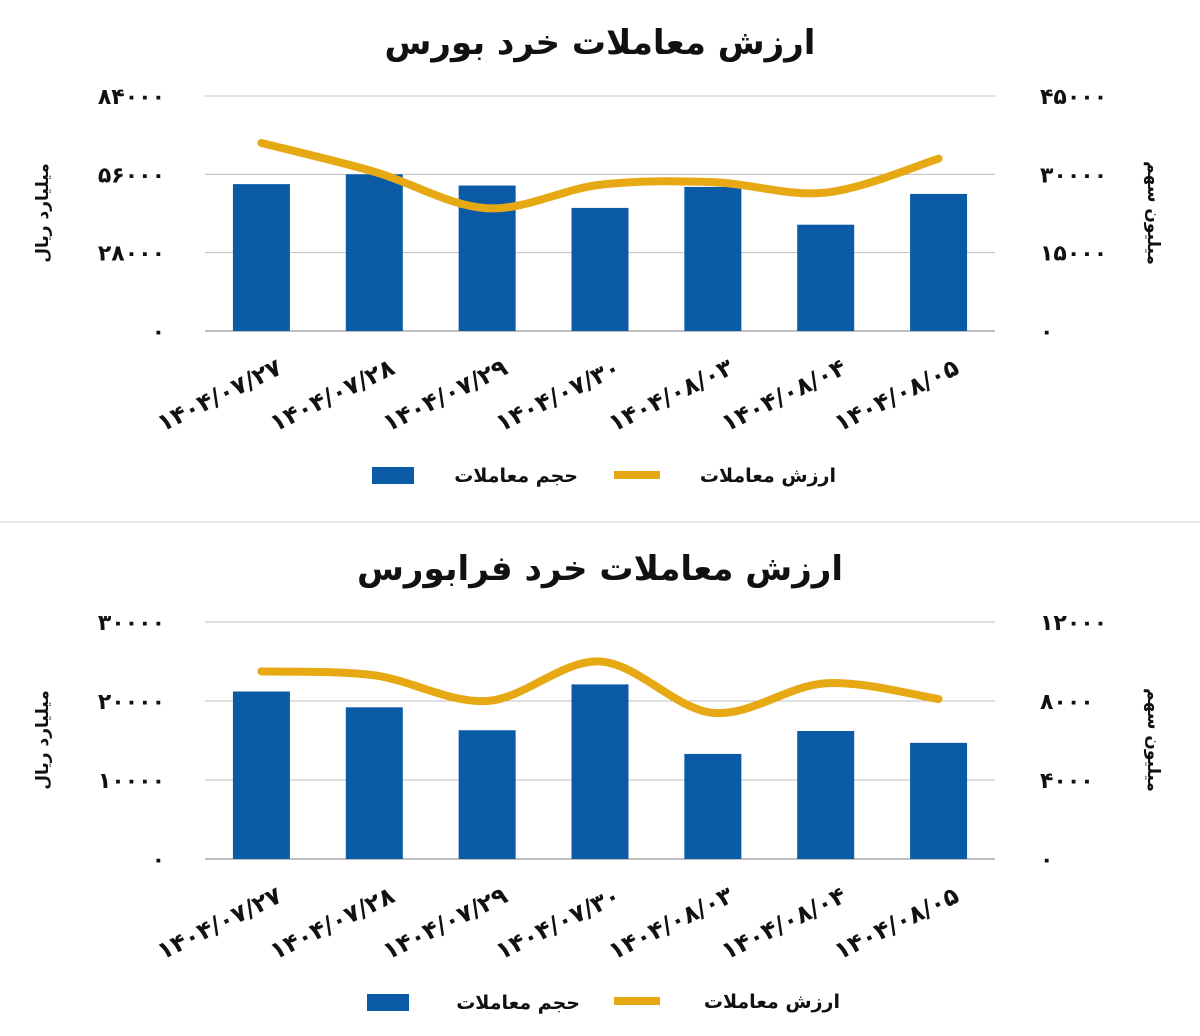 The image size is (1200, 1036). What do you see at coordinates (1073, 254) in the screenshot?
I see `right-tick-label: ۱۵۰۰۰` at bounding box center [1073, 254].